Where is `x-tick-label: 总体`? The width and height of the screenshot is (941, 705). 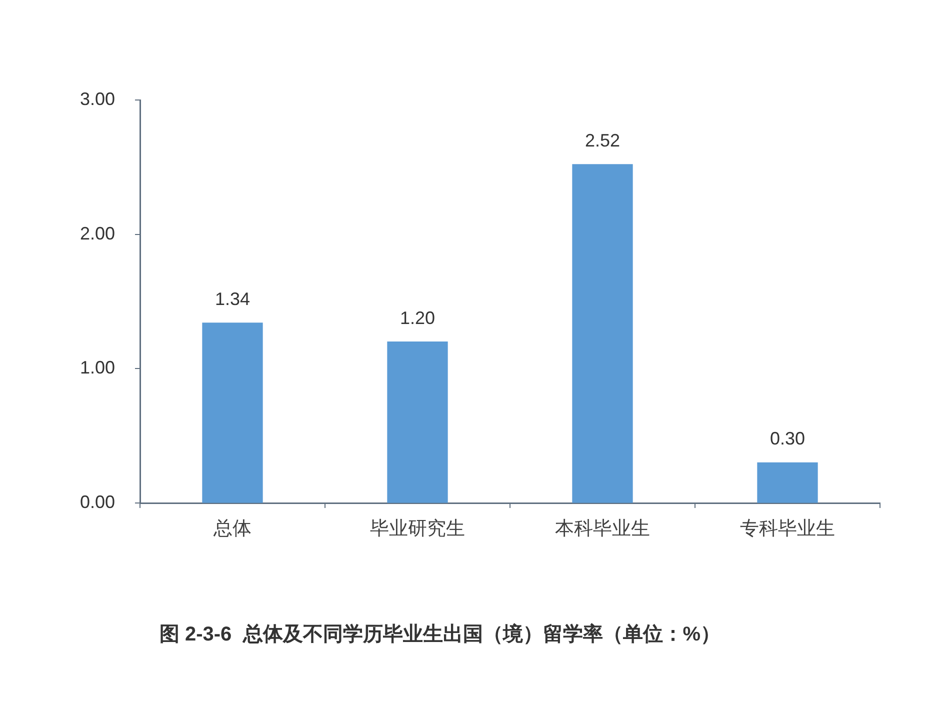
x-tick-label: 总体 is located at coordinates (232, 529).